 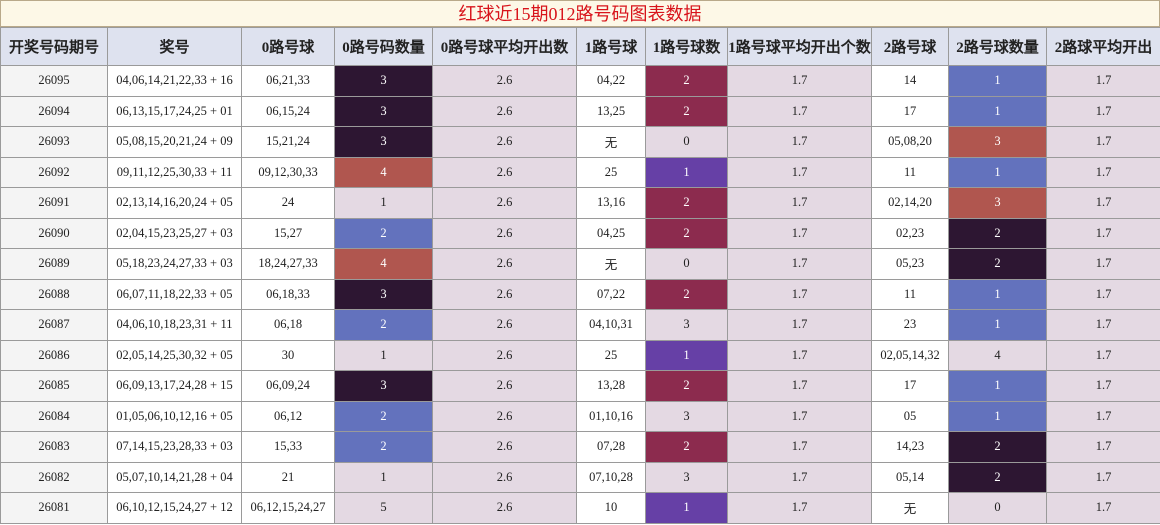 What do you see at coordinates (288, 325) in the screenshot?
I see `table-cell: 06,18` at bounding box center [288, 325].